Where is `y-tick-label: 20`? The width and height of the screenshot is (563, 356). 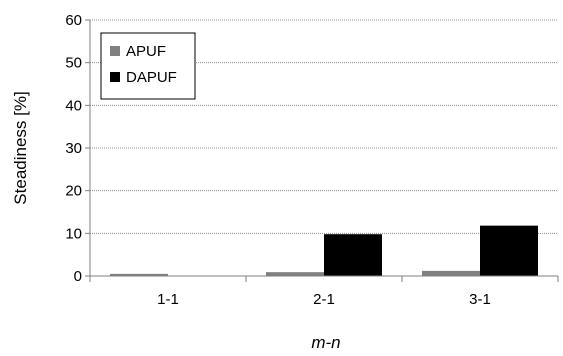
y-tick-label: 20 is located at coordinates (73, 191).